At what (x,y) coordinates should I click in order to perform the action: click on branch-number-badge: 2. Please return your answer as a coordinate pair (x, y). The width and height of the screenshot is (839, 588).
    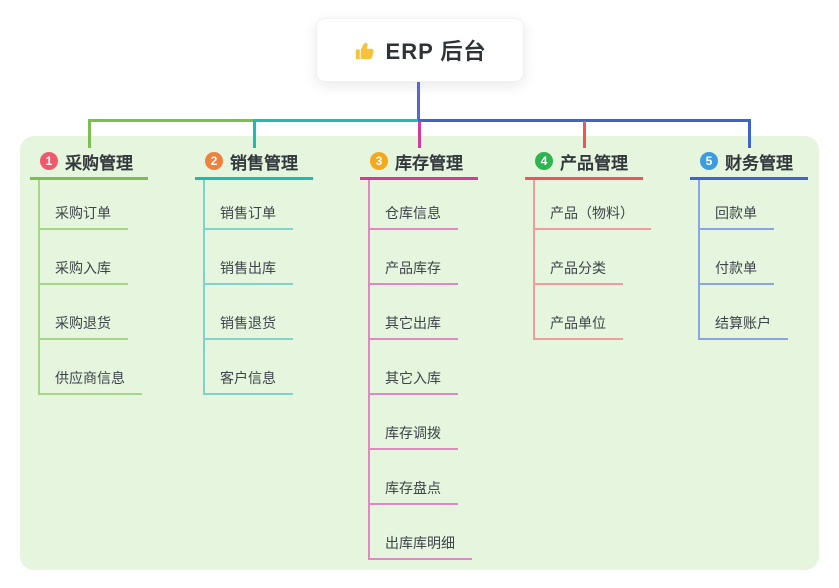
    Looking at the image, I should click on (214, 161).